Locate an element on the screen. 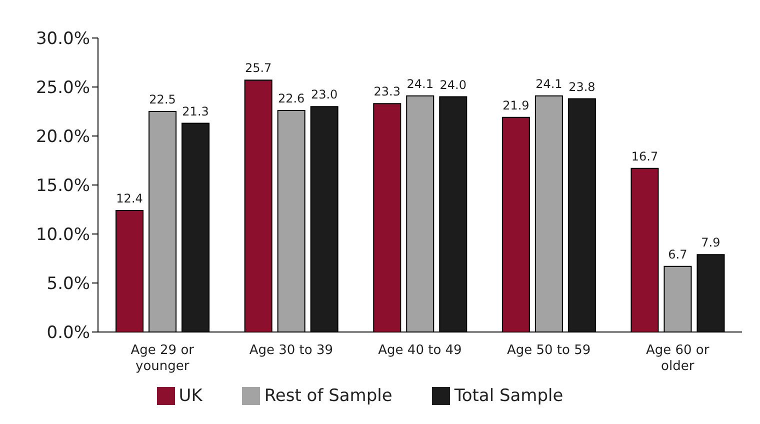  data-label: 16.7 is located at coordinates (644, 156).